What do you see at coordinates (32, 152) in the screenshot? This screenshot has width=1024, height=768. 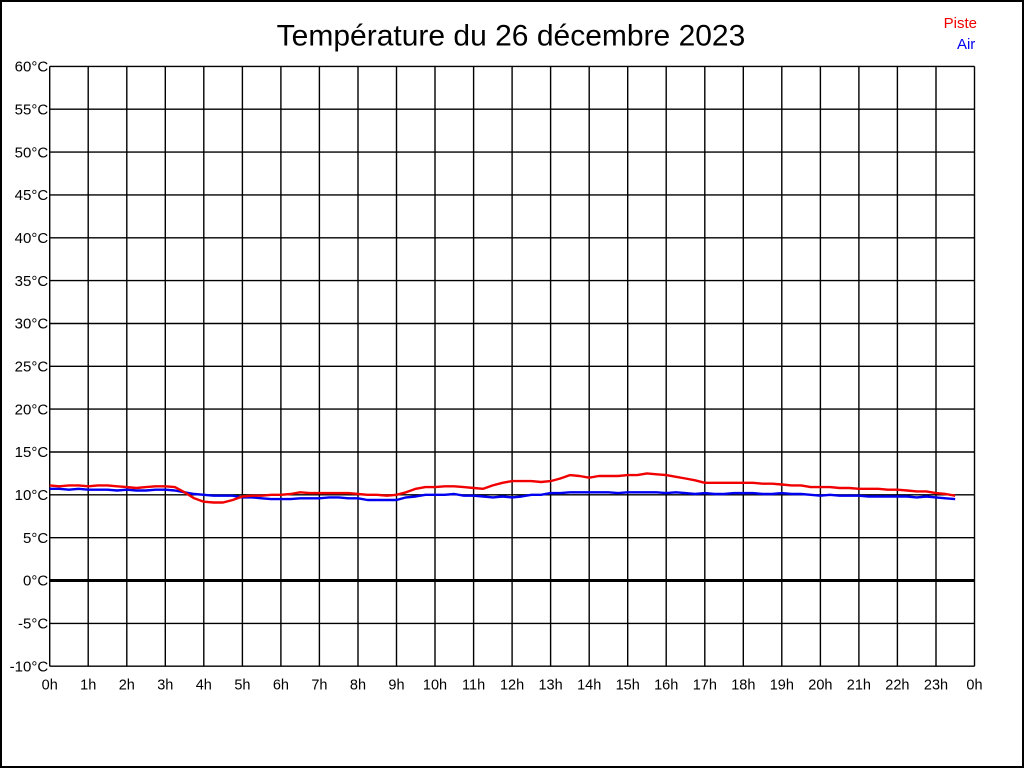 I see `svg-text: 50°C` at bounding box center [32, 152].